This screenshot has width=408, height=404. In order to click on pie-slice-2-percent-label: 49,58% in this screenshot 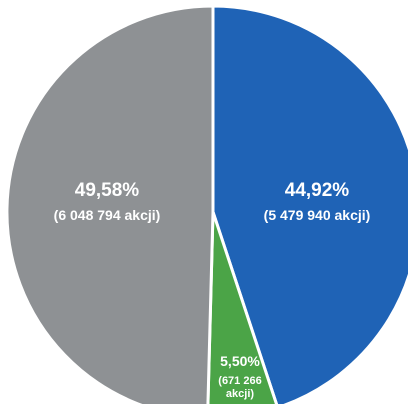, I will do `click(107, 190)`.